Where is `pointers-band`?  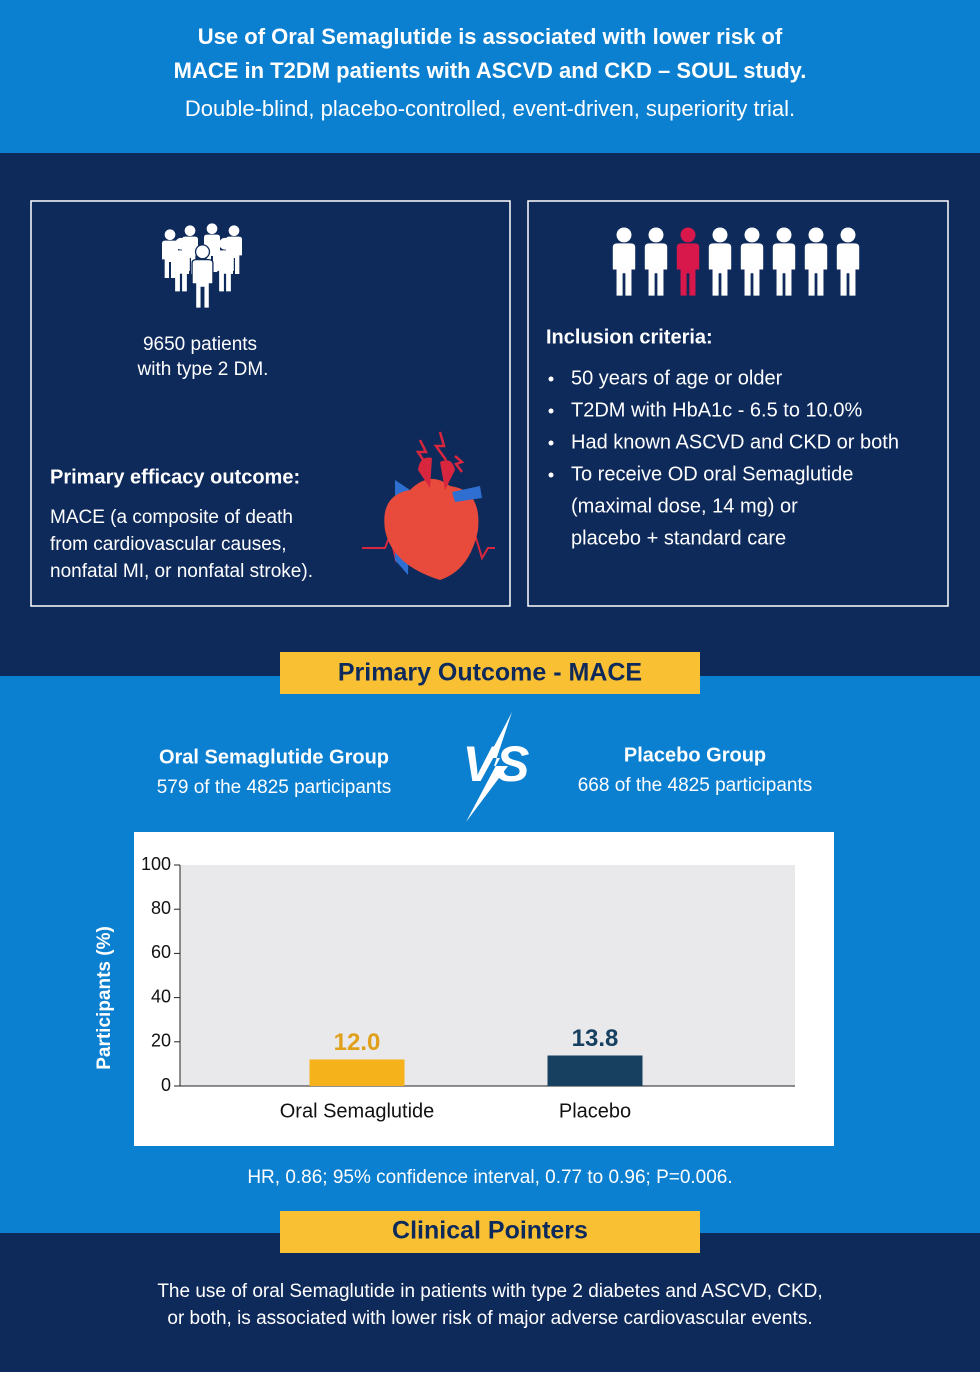
pointers-band is located at coordinates (490, 1302).